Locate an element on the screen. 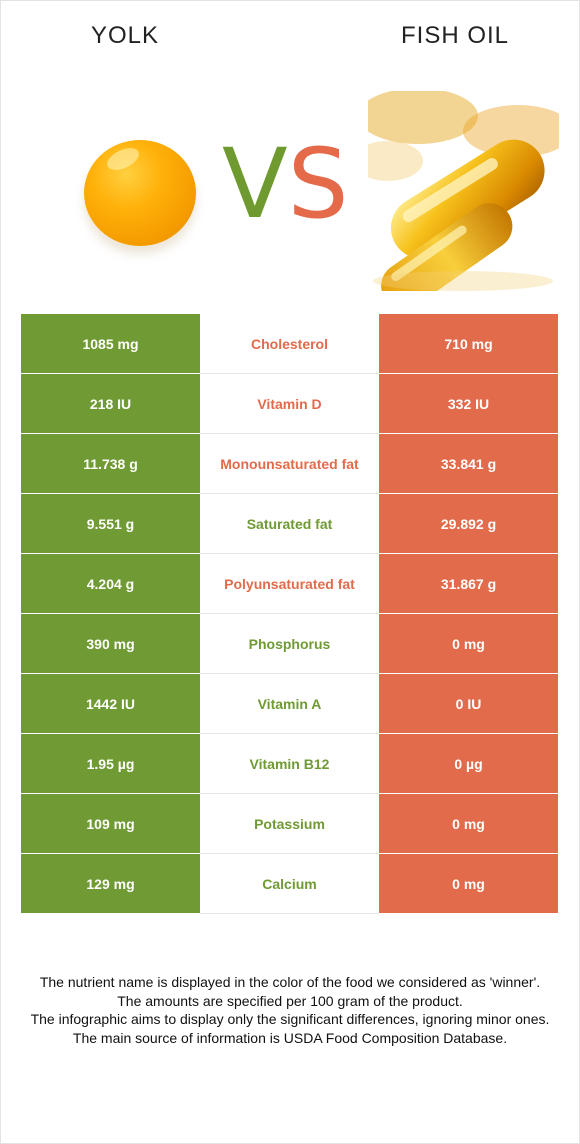  fish-oil-value-cell: 0 µg is located at coordinates (468, 763).